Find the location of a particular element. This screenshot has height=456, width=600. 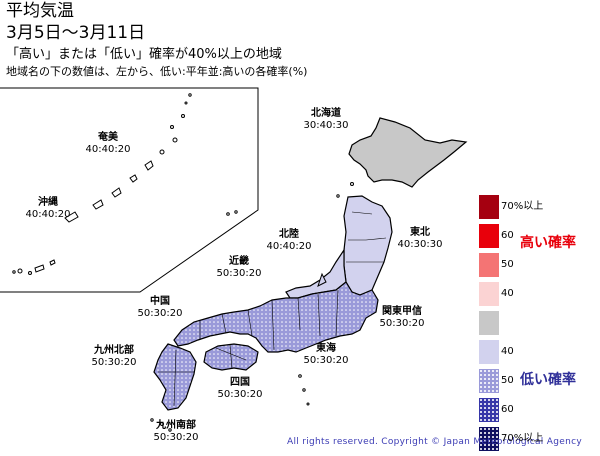

region-label-kyushu-south: 九州南部 50:30:20 is located at coordinates (176, 432).